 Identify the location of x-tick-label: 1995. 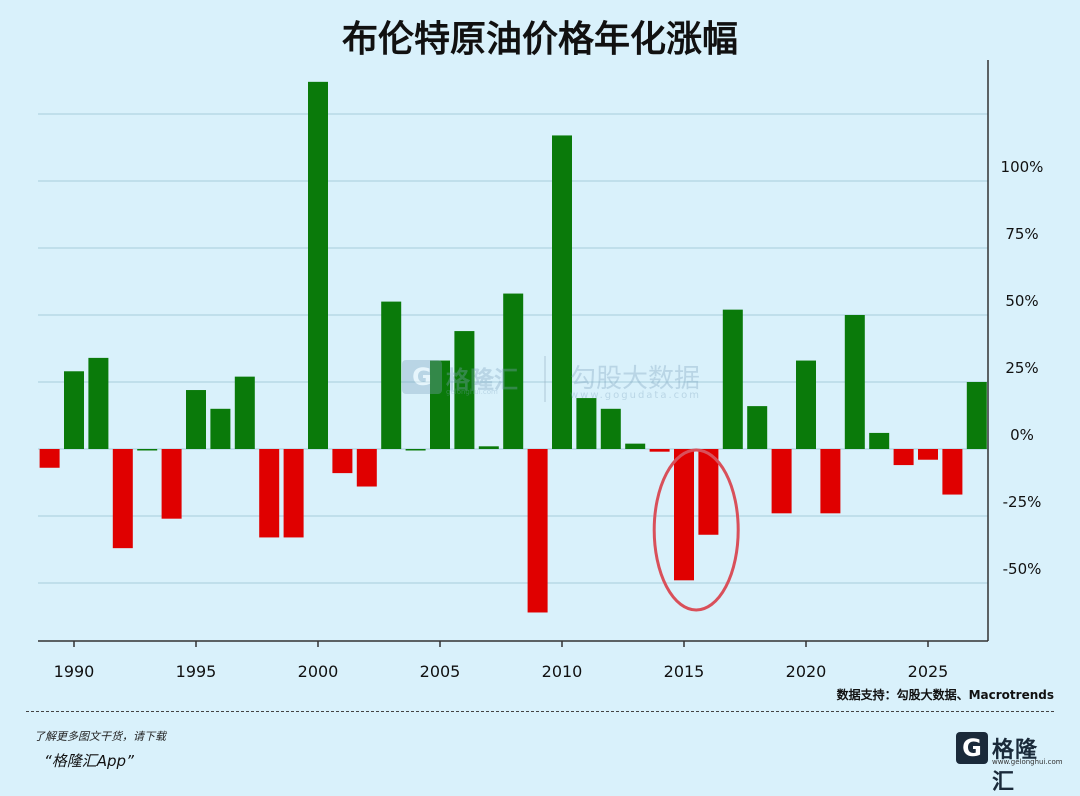
(196, 671).